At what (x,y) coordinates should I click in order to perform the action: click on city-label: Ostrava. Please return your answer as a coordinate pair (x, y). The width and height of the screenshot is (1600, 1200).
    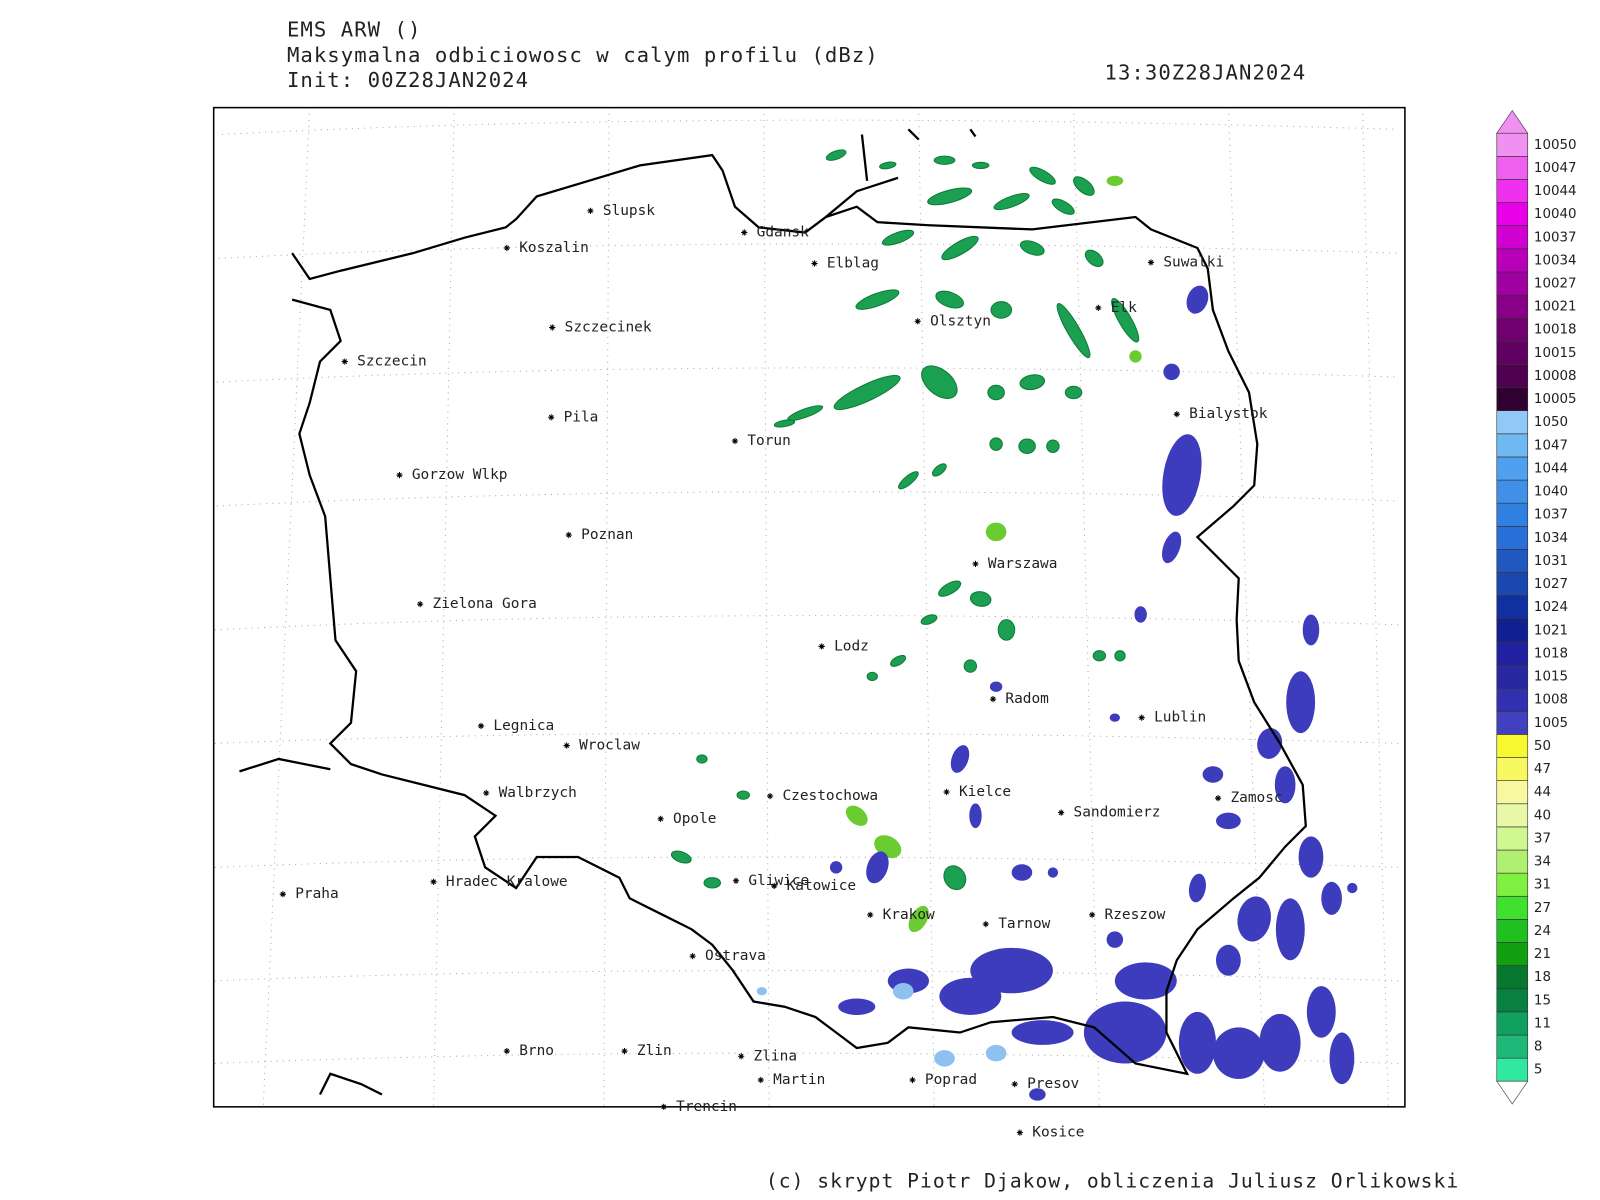
    Looking at the image, I should click on (735, 956).